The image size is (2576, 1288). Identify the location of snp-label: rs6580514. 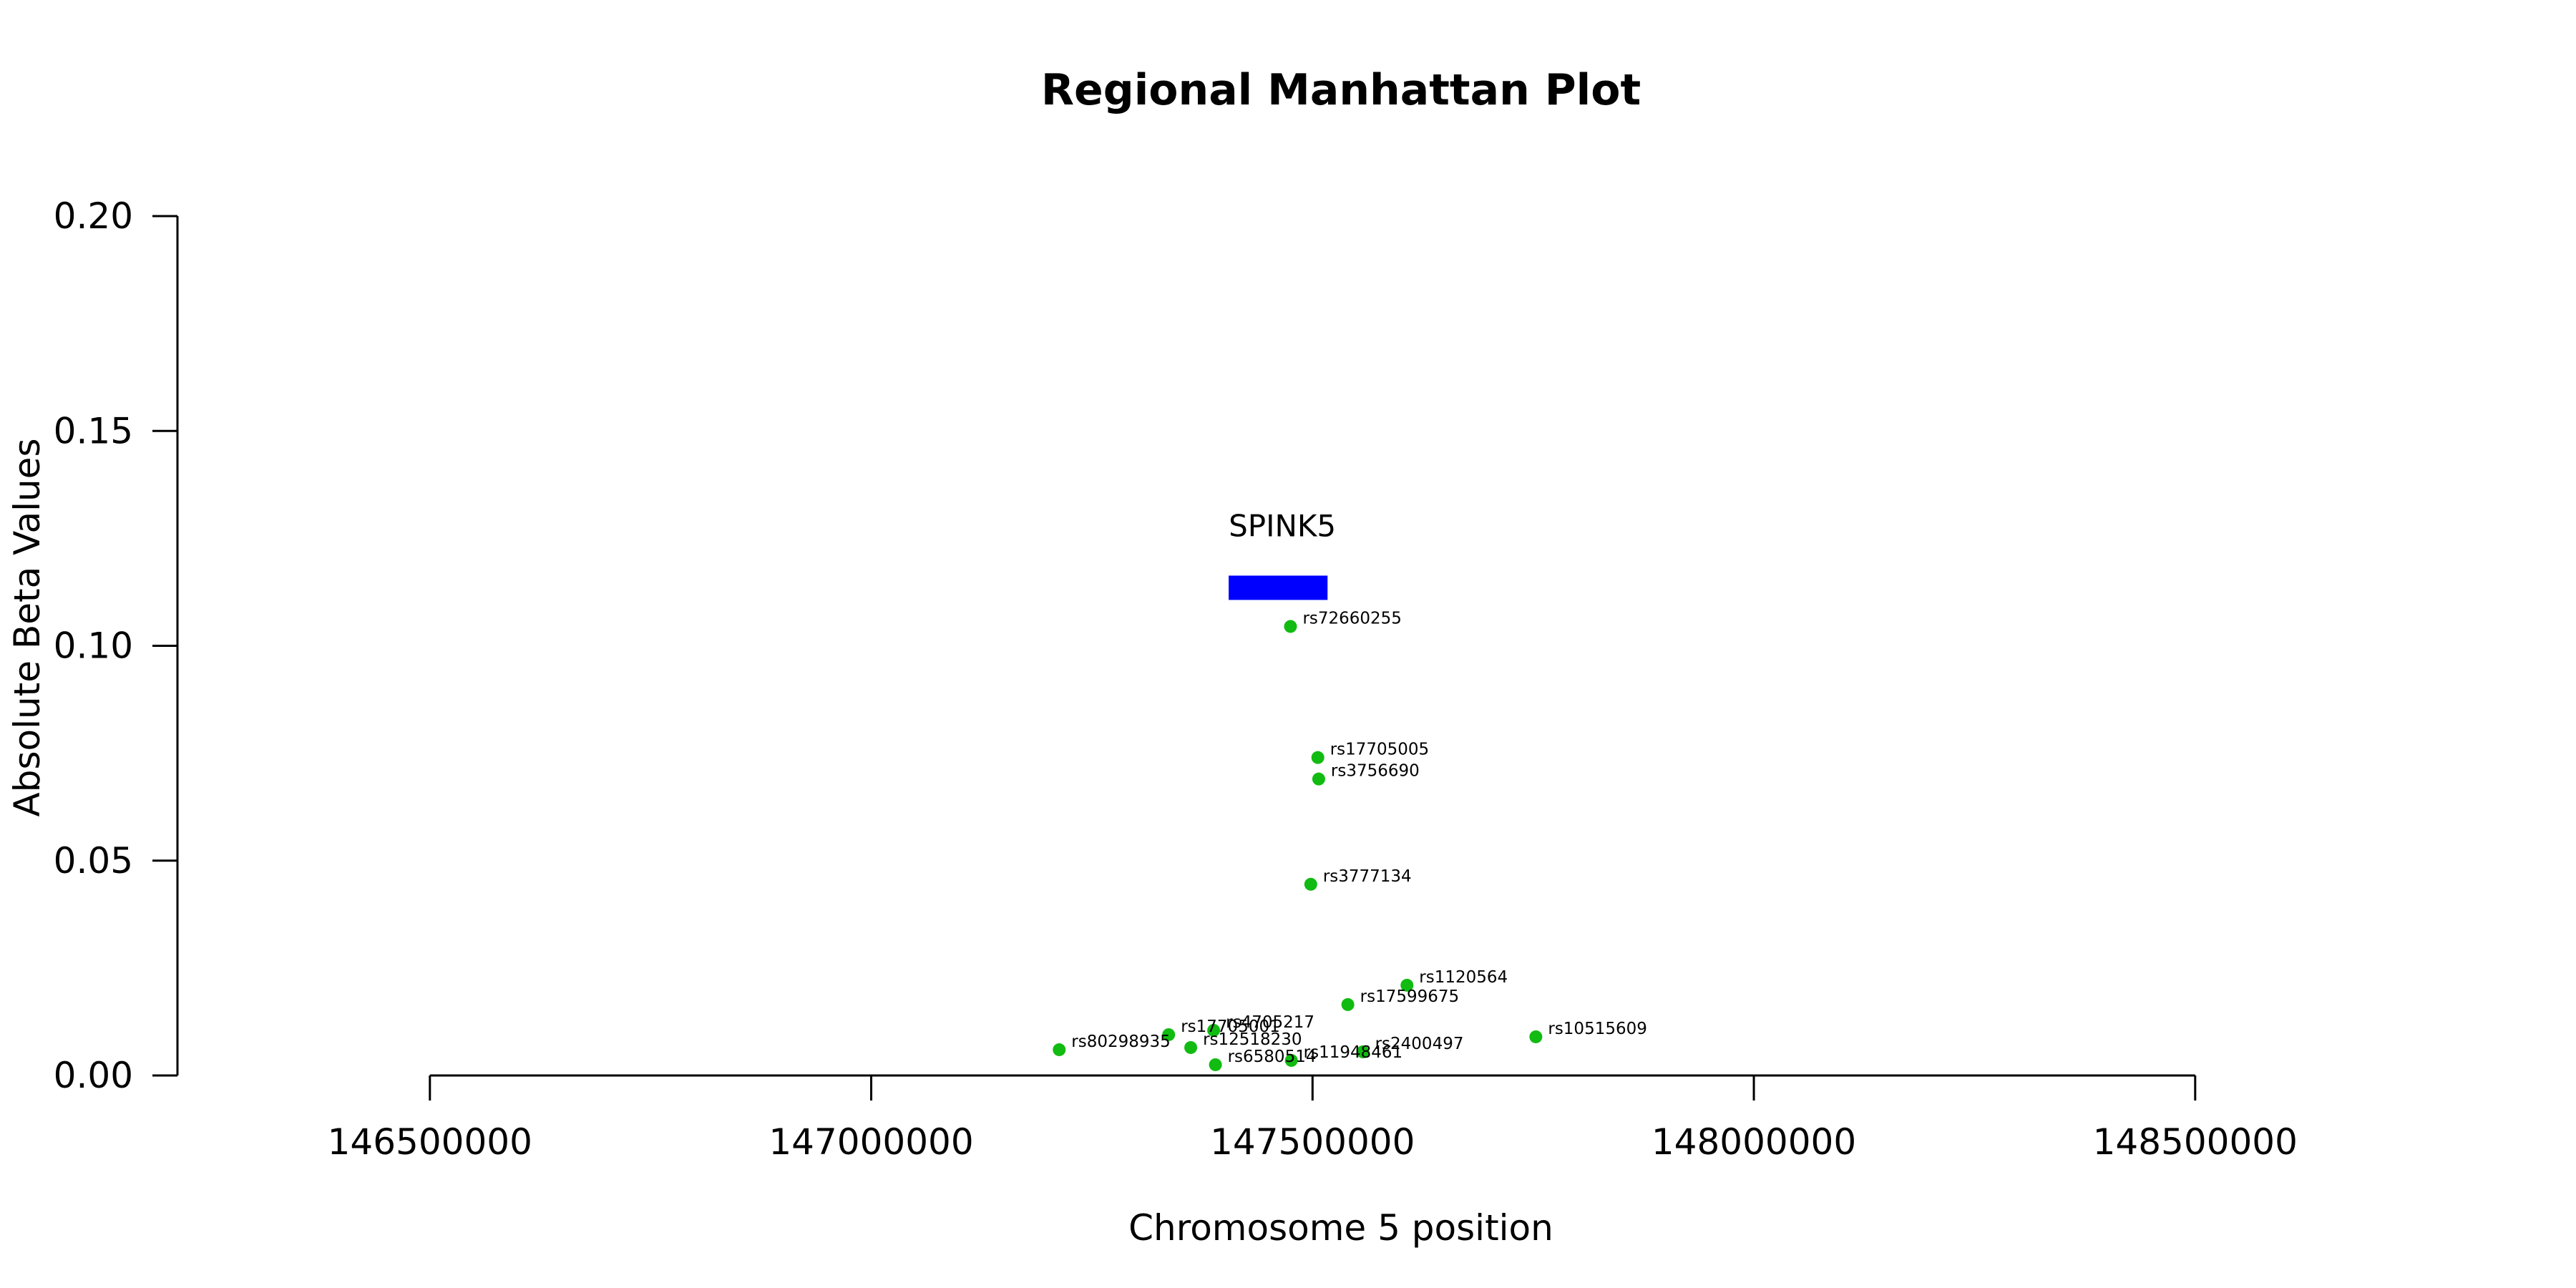
(1272, 1057).